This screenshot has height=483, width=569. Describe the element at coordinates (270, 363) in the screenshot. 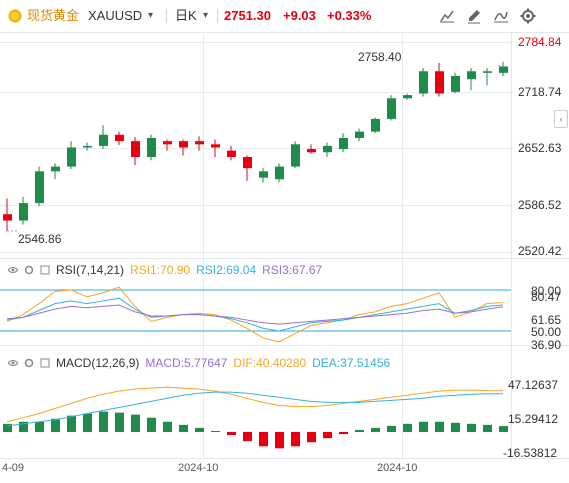

I see `dif-value: DIF:40.40280` at that location.